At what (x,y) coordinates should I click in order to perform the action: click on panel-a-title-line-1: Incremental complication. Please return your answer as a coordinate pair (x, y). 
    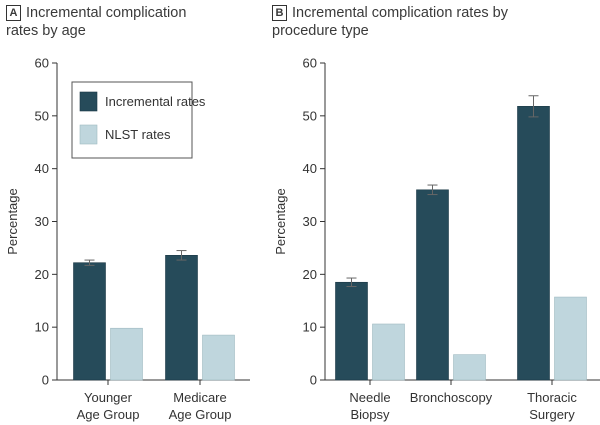
    Looking at the image, I should click on (106, 13).